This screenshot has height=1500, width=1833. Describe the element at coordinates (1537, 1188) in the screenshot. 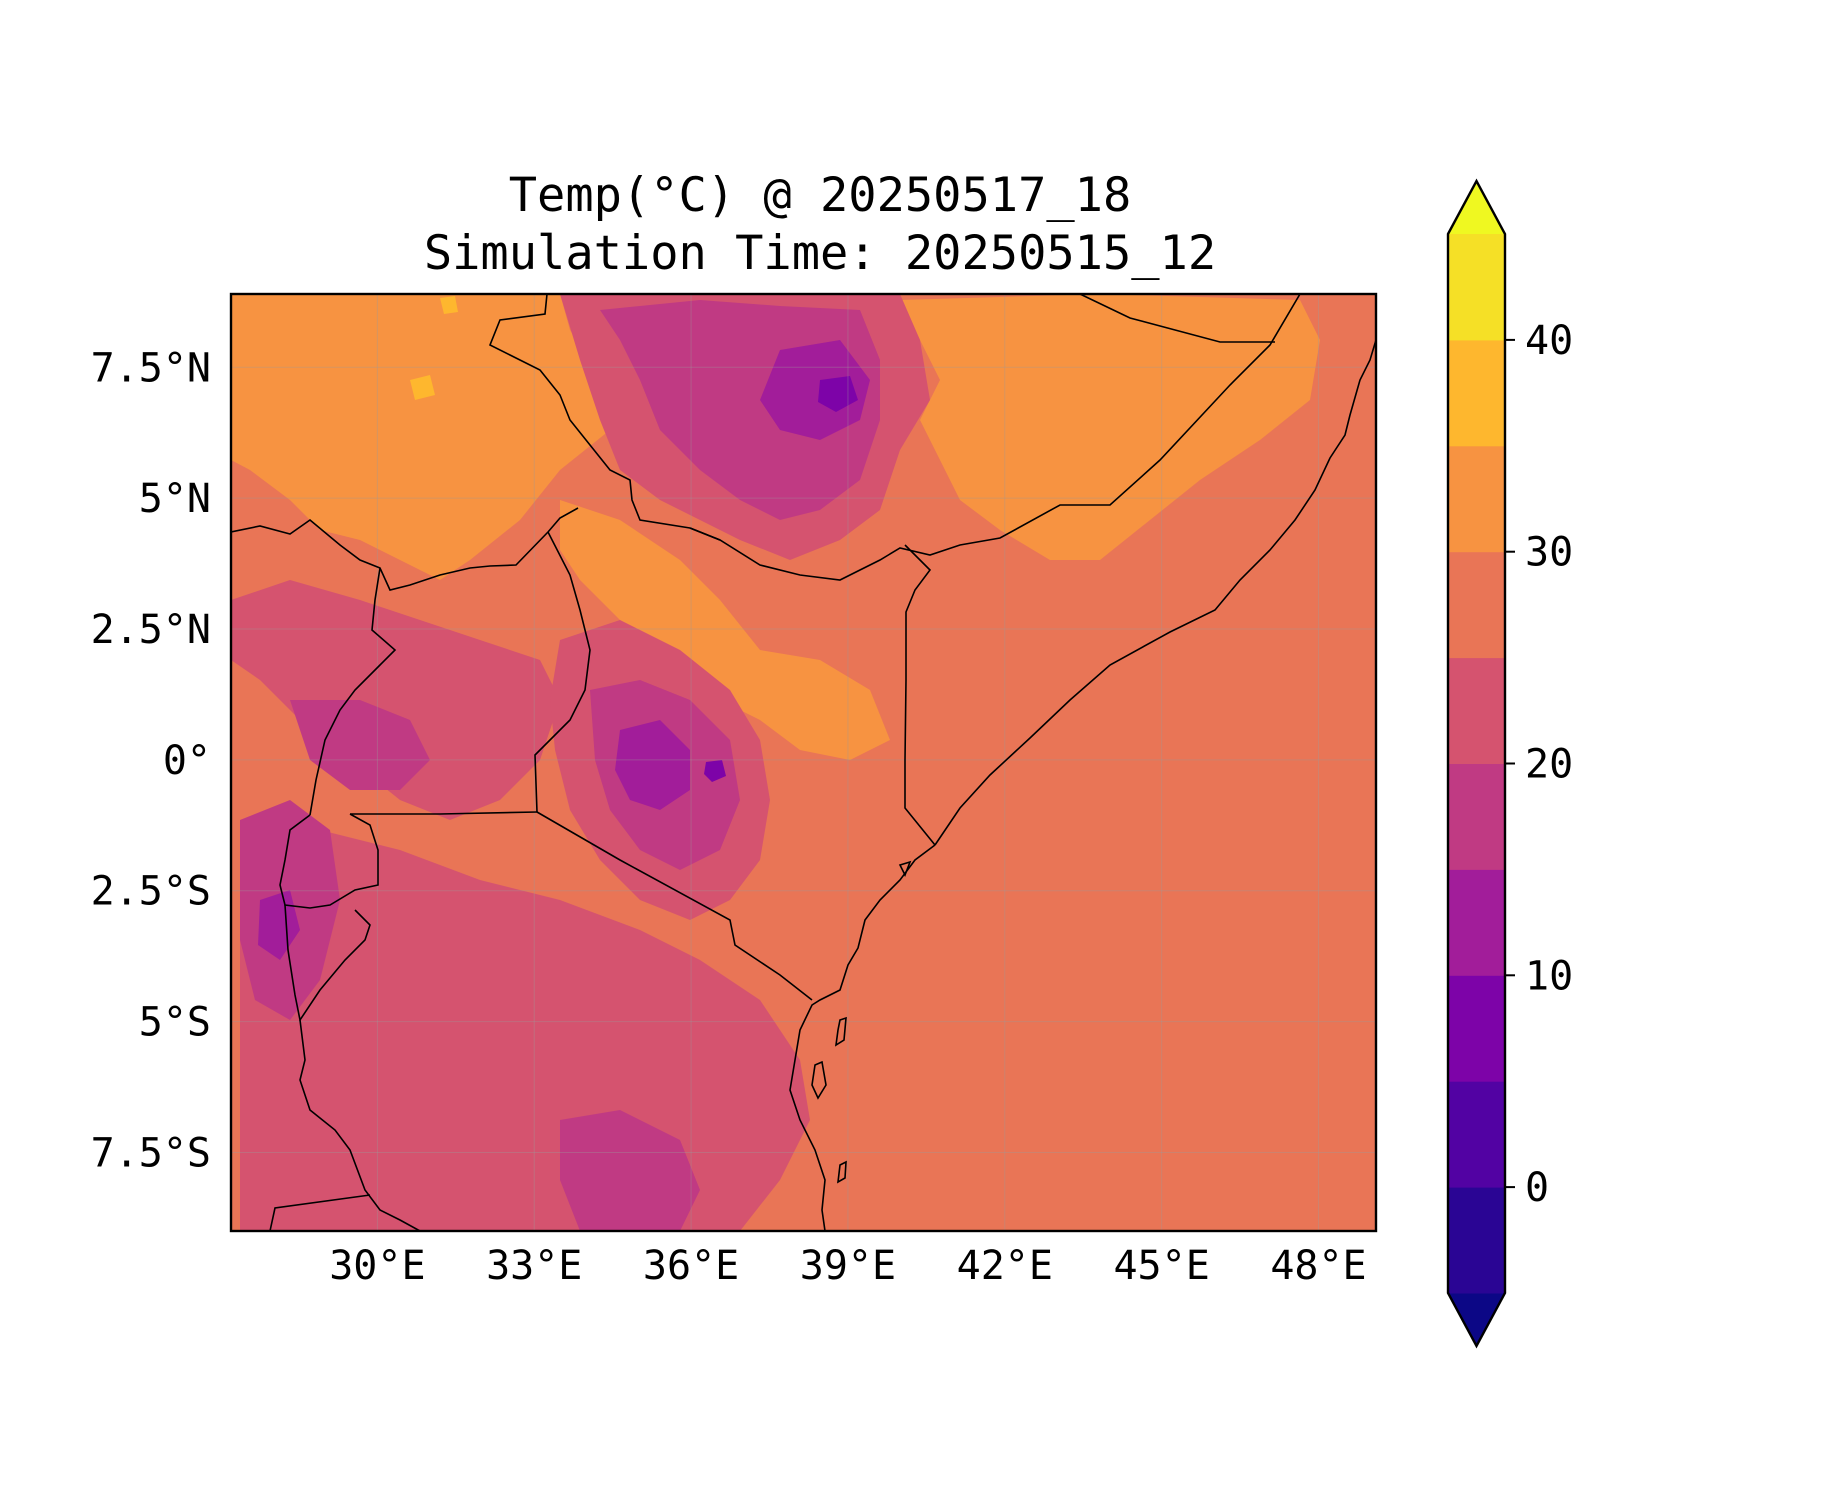

I see `colorbar-tick-label: 0` at that location.